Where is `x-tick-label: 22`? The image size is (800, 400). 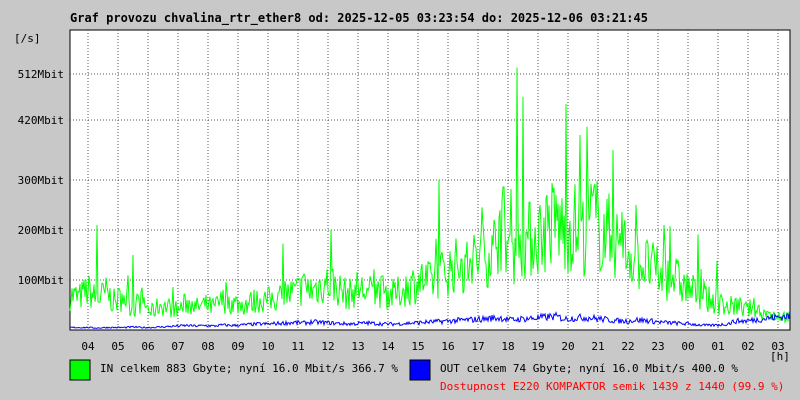 x-tick-label: 22 is located at coordinates (627, 346).